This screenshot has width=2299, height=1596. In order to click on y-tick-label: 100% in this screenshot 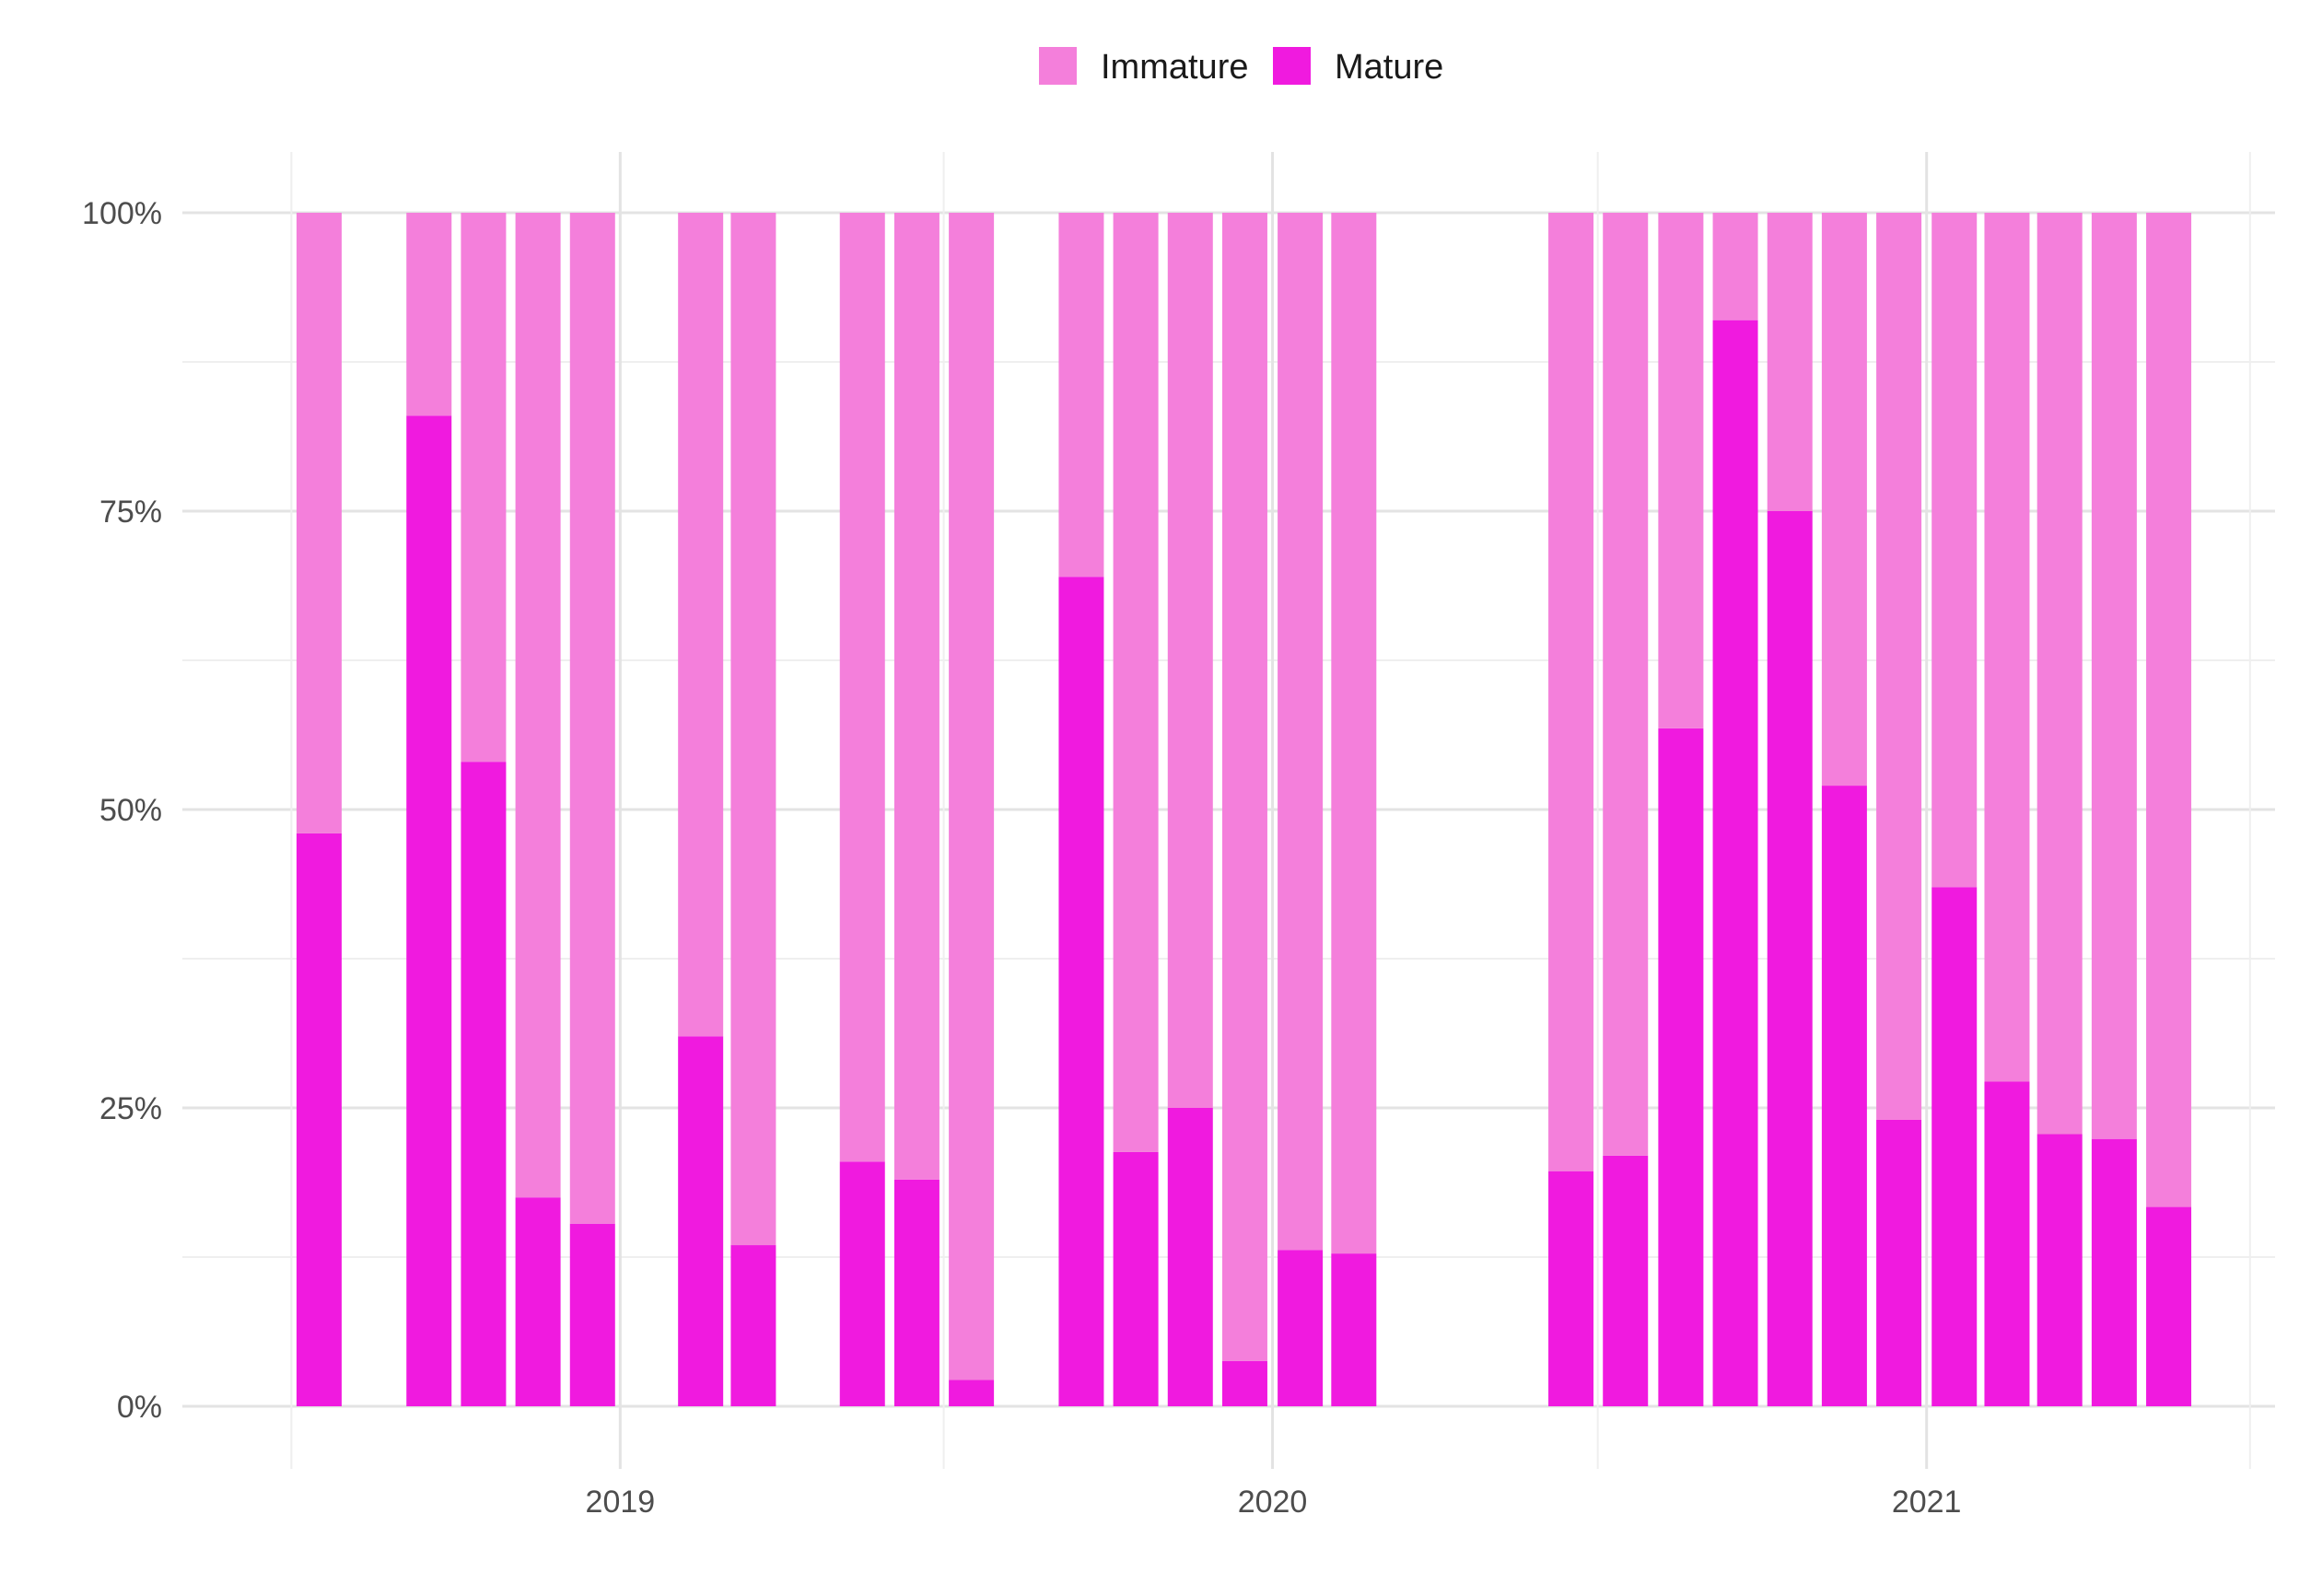, I will do `click(122, 214)`.